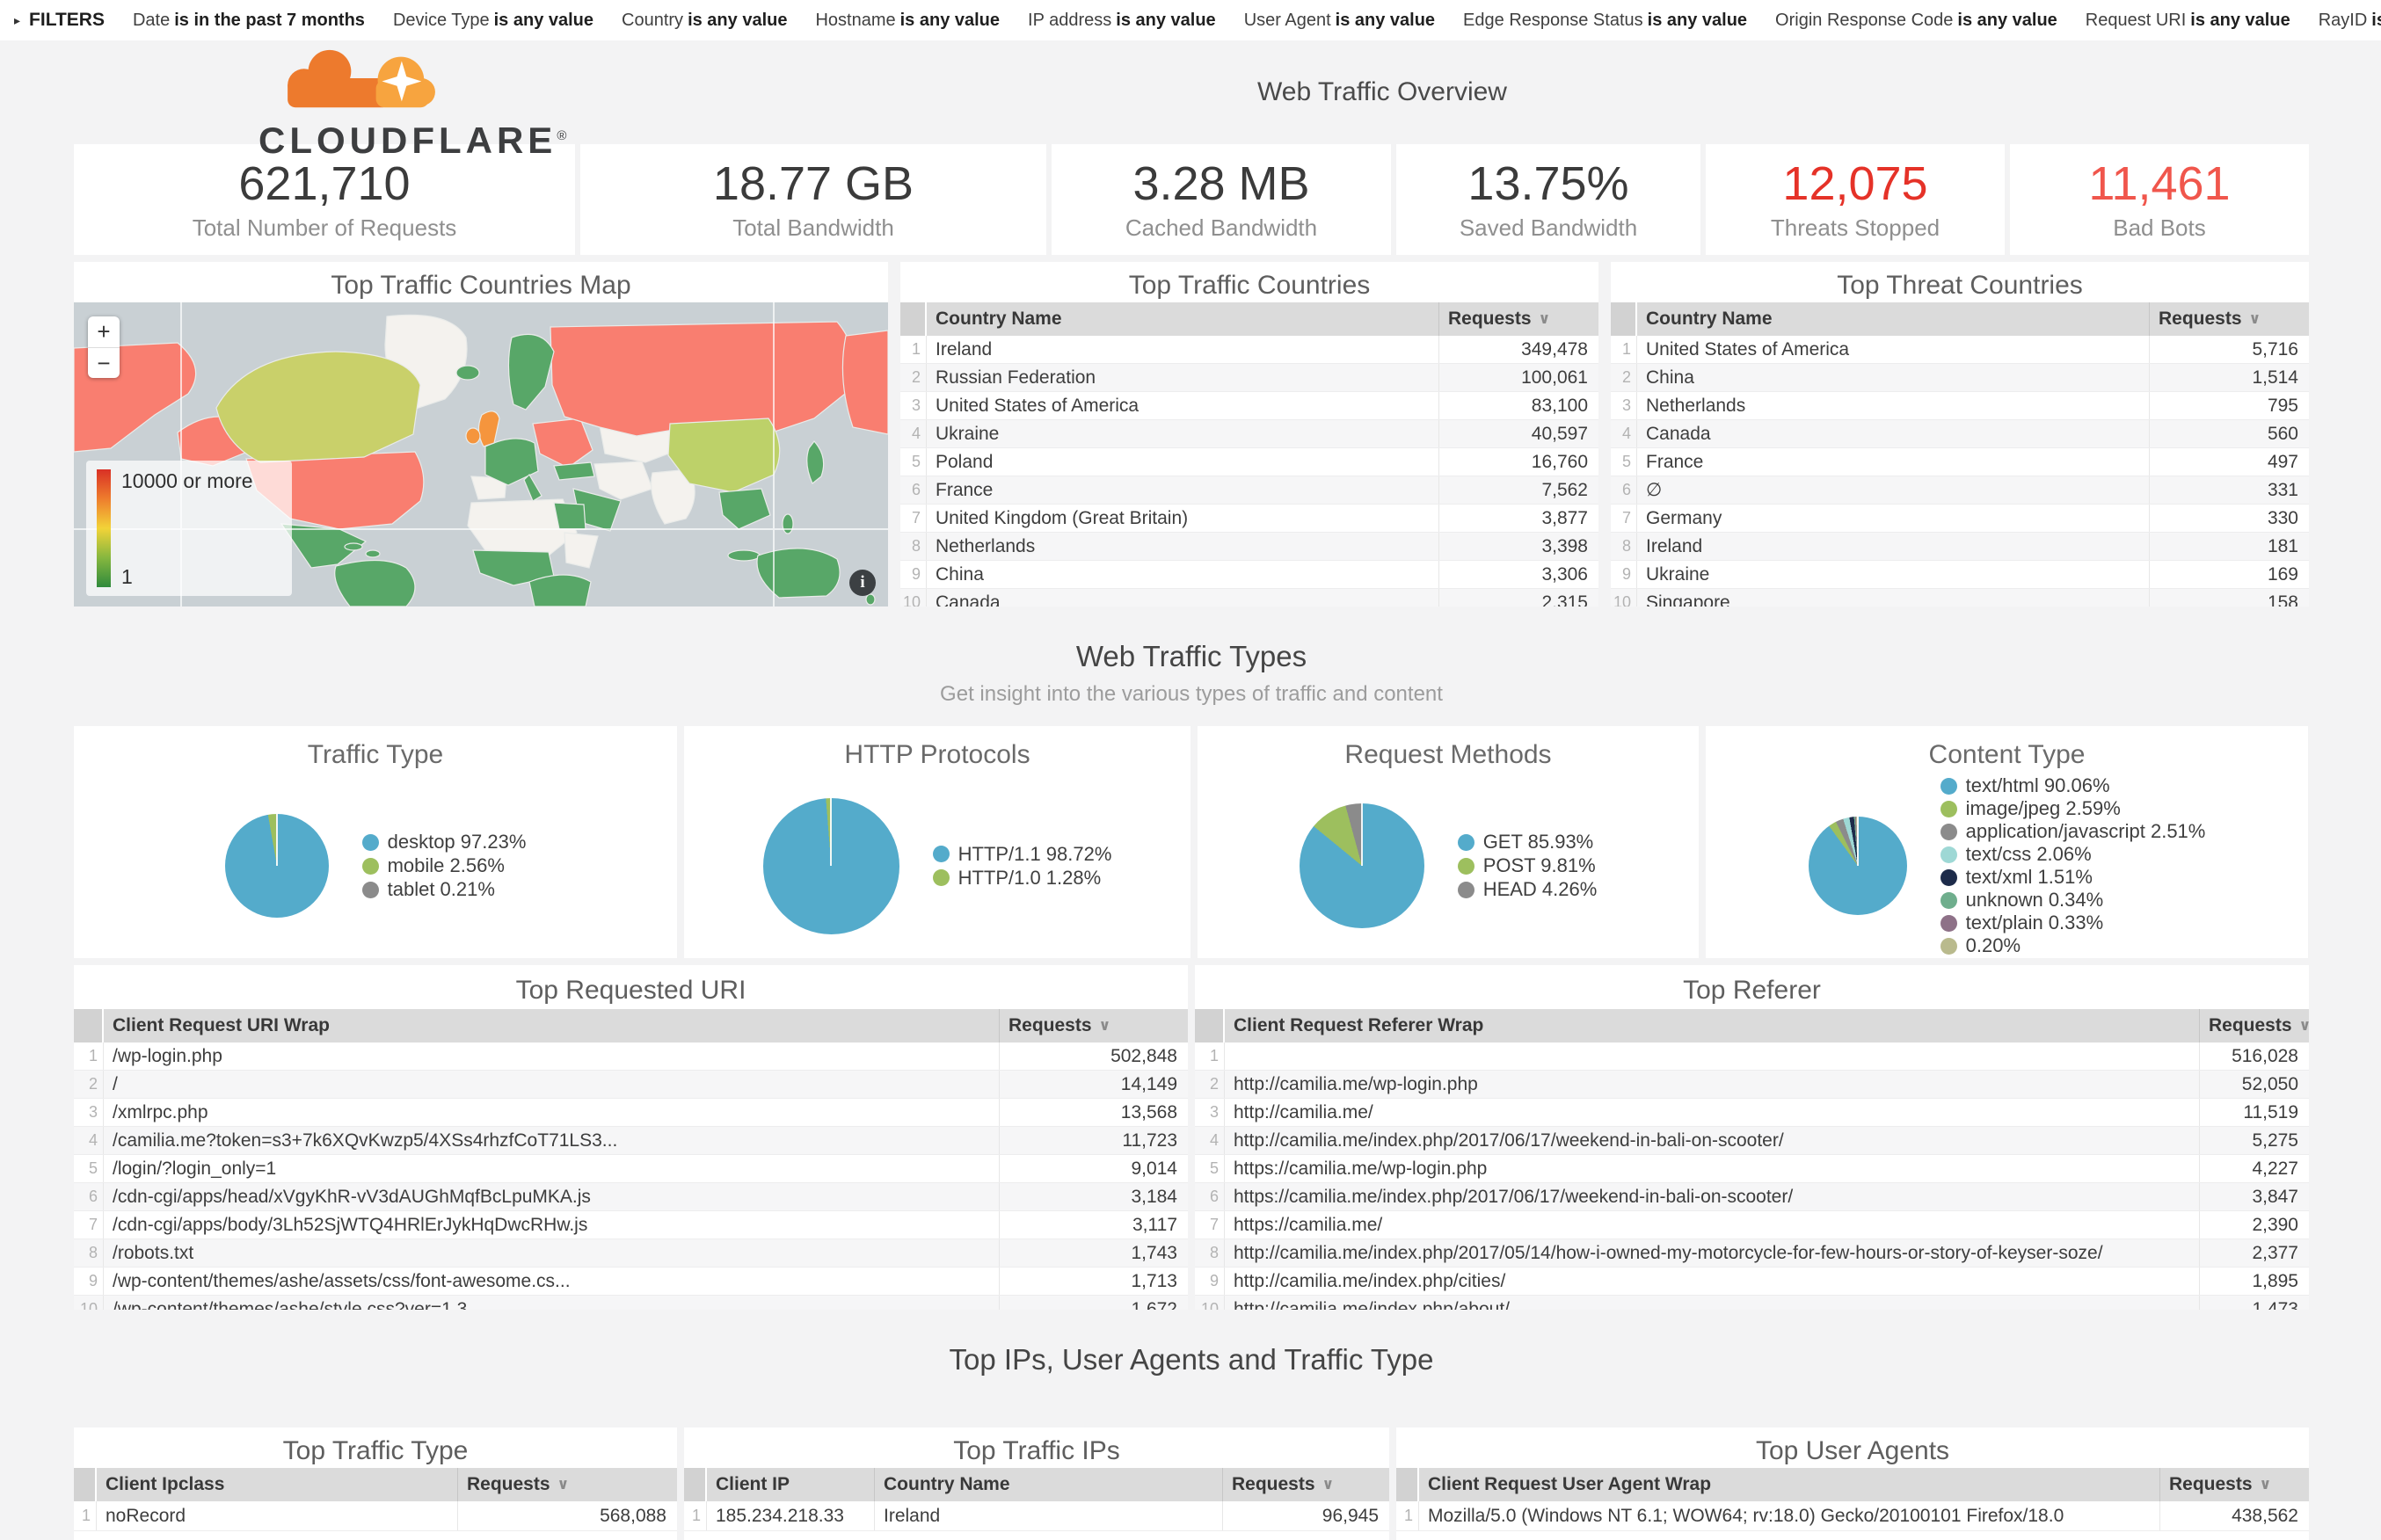 The image size is (2381, 1540). Describe the element at coordinates (1960, 575) in the screenshot. I see `table-row: 9 Ukraine 169` at that location.